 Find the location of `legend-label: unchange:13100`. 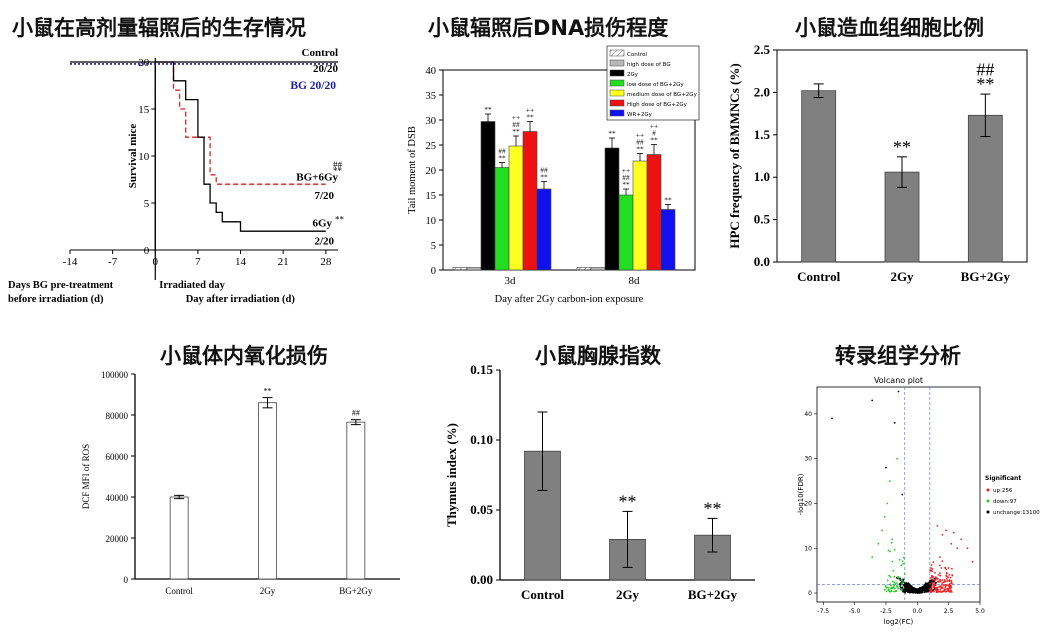

legend-label: unchange:13100 is located at coordinates (1016, 513).